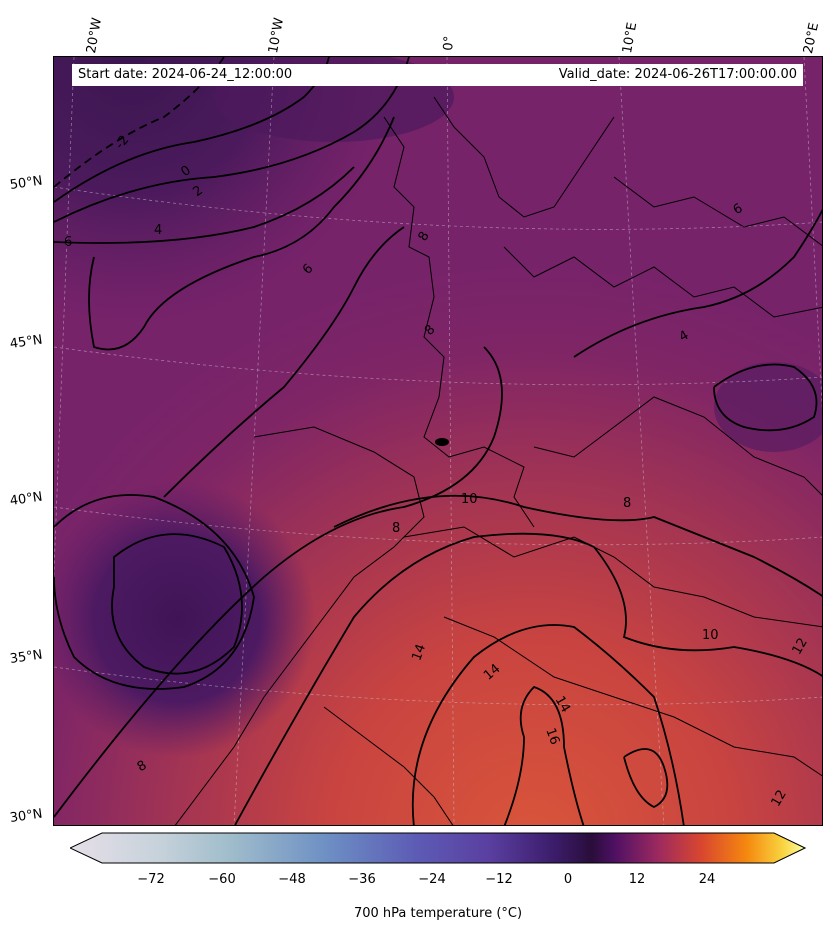 This screenshot has height=936, width=832. What do you see at coordinates (26, 183) in the screenshot?
I see `lat-label-50n: 50°N` at bounding box center [26, 183].